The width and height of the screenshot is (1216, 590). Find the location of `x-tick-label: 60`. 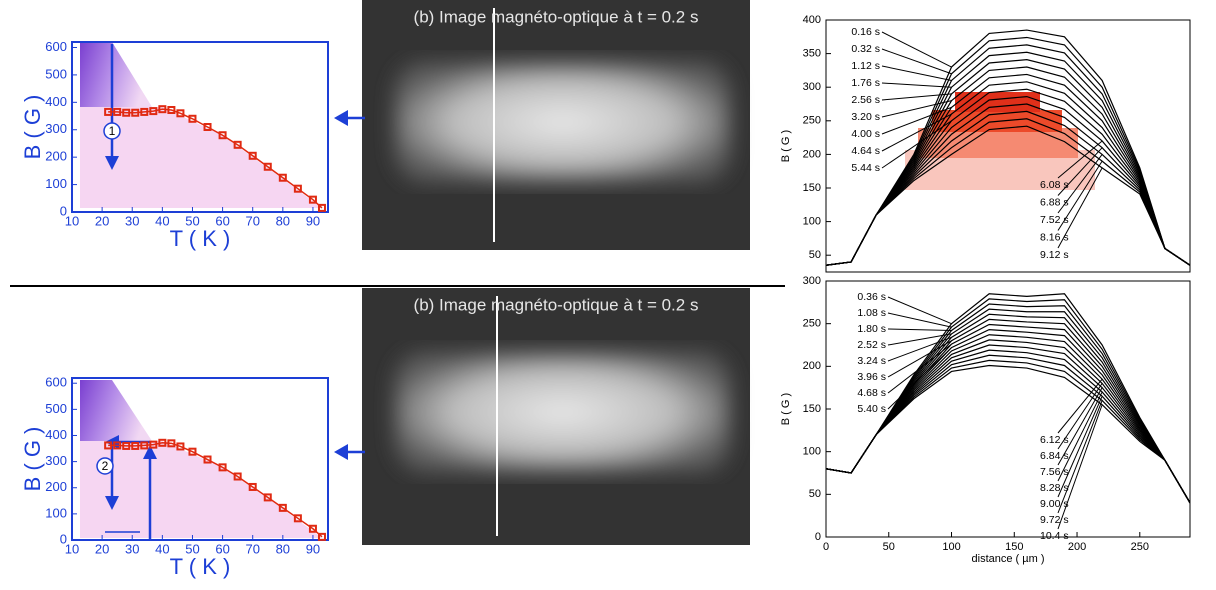

x-tick-label: 60 is located at coordinates (222, 548).